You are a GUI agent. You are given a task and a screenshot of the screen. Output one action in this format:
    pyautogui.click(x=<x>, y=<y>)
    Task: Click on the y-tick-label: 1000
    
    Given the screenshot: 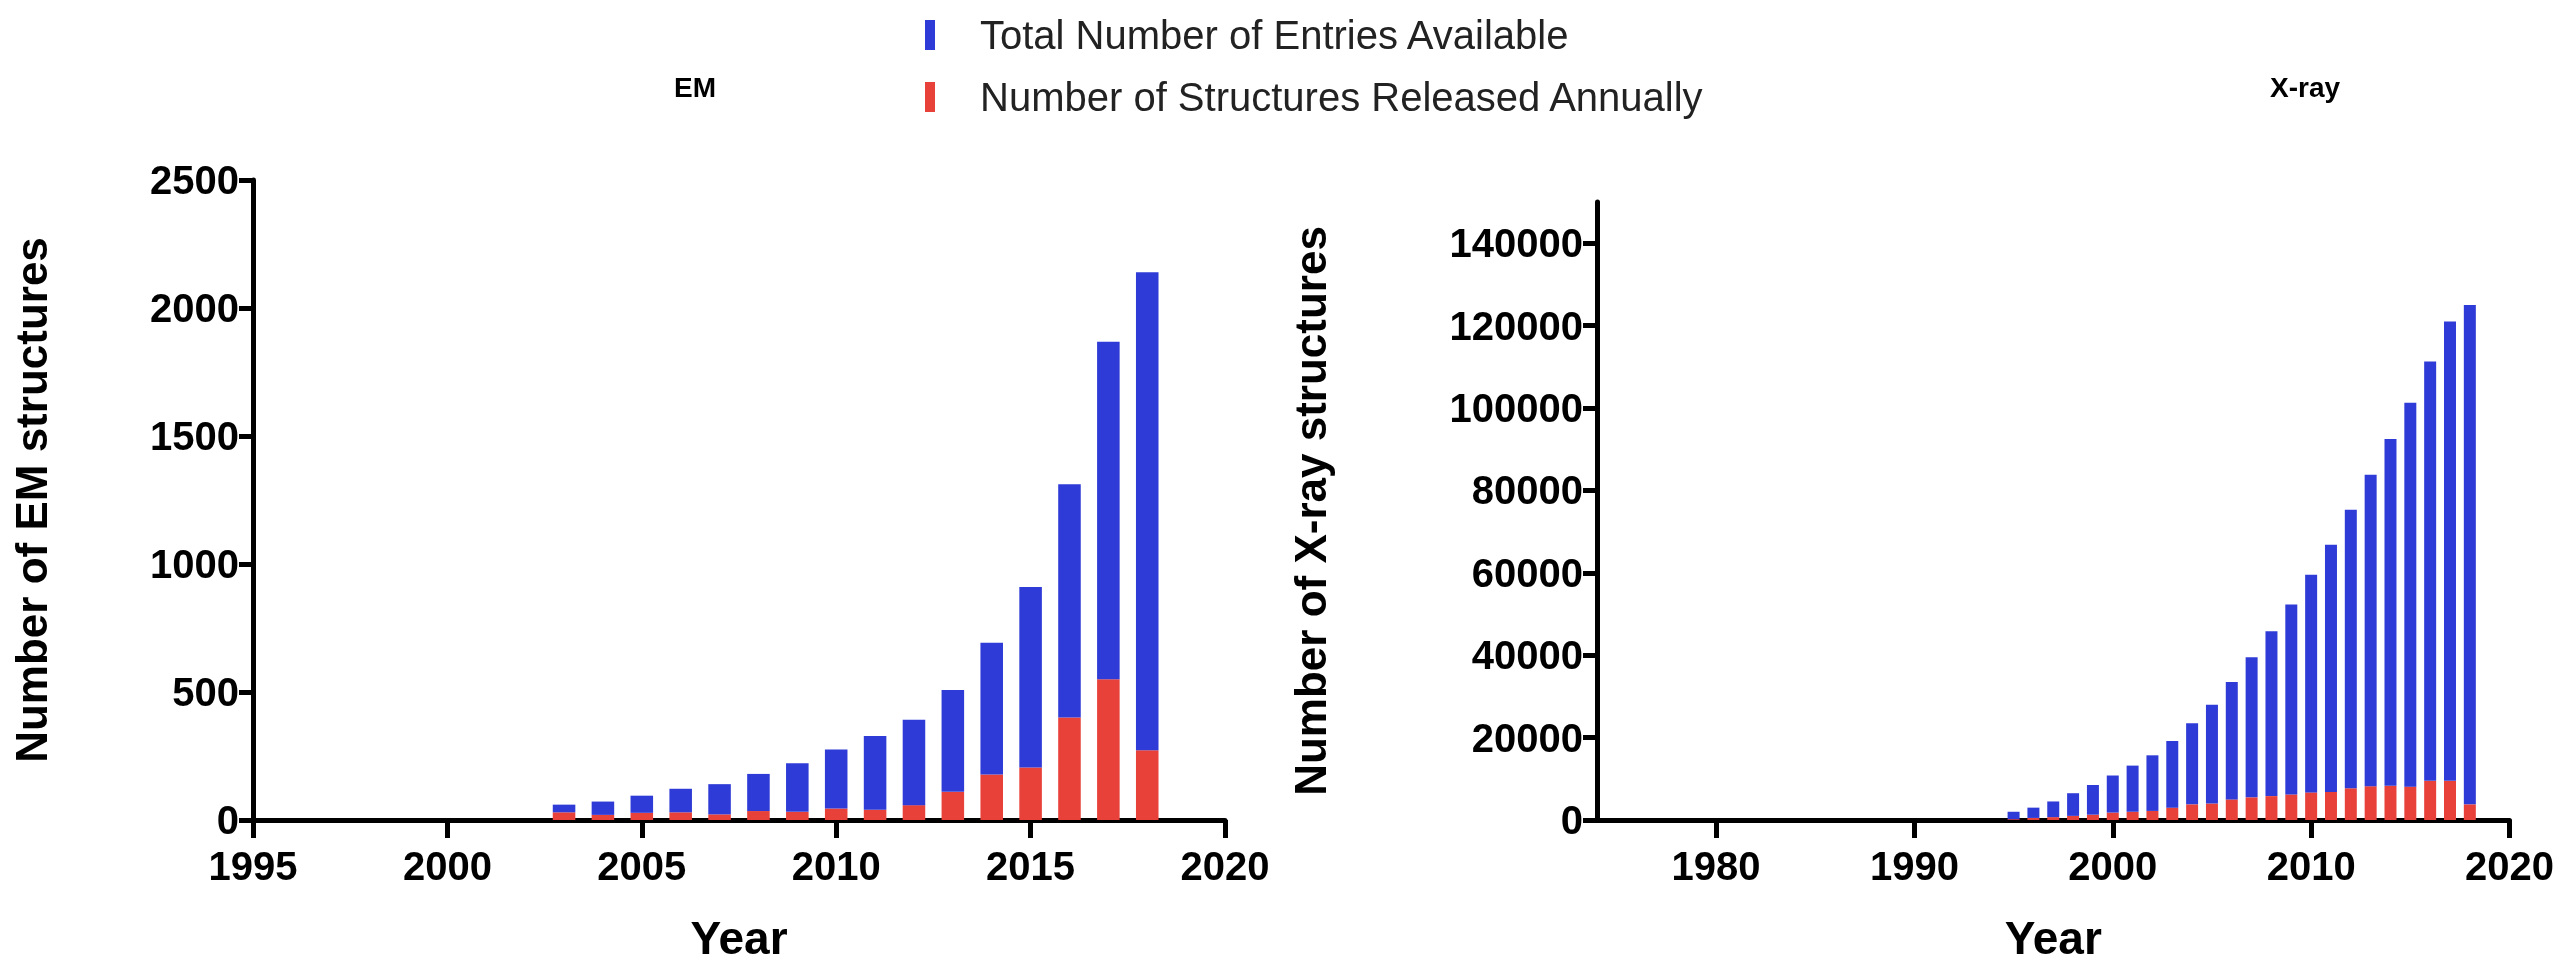 What is the action you would take?
    pyautogui.click(x=194, y=564)
    